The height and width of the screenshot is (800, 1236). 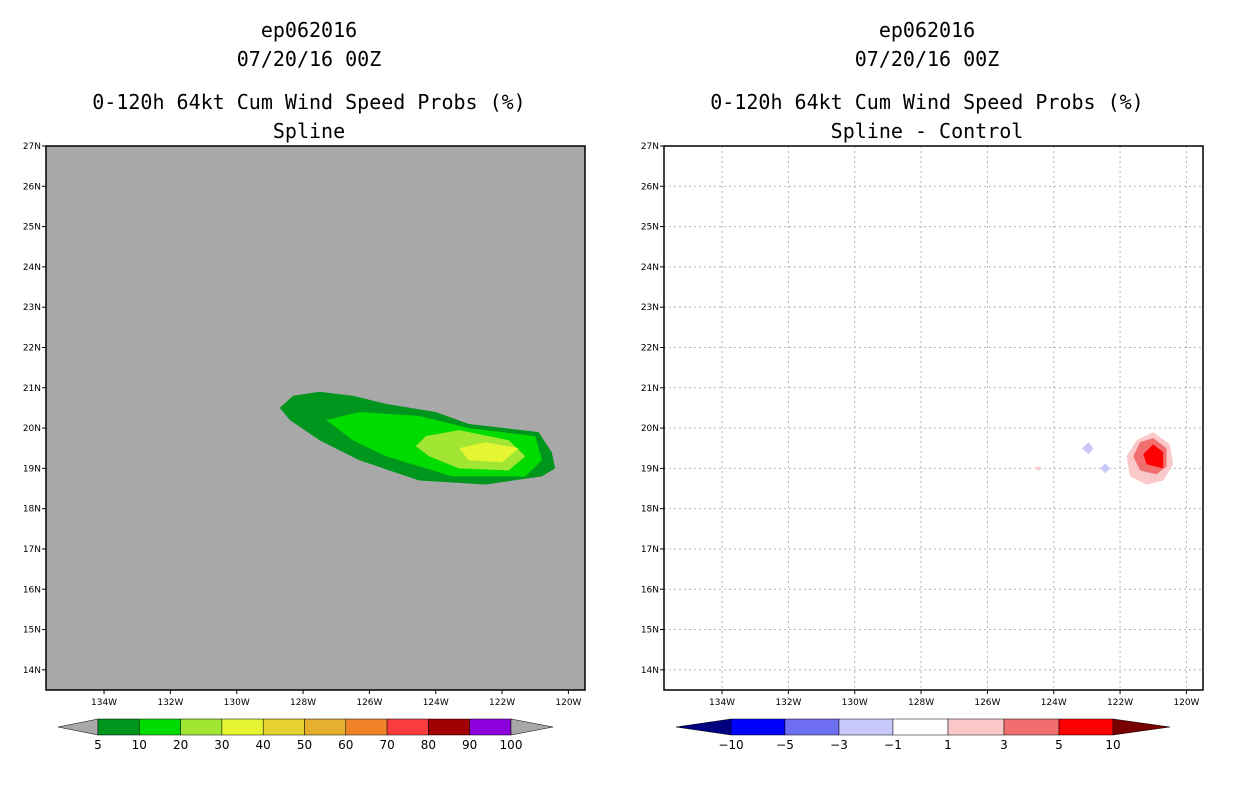 What do you see at coordinates (386, 745) in the screenshot?
I see `colorbar-label: 70` at bounding box center [386, 745].